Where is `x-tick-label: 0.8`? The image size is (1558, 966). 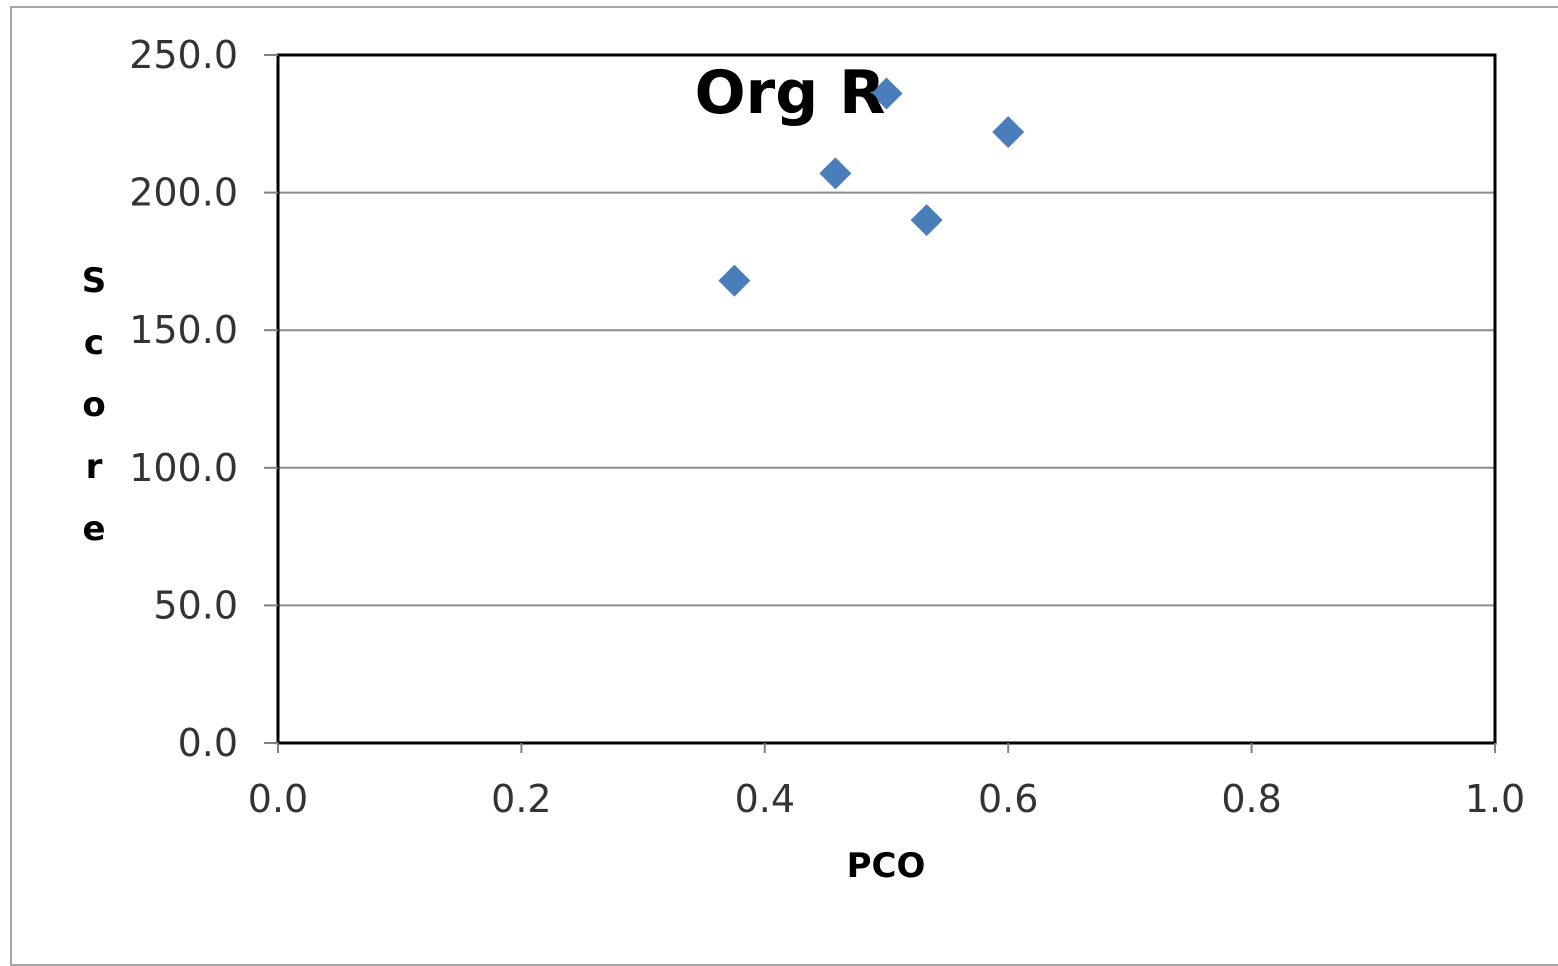 x-tick-label: 0.8 is located at coordinates (1251, 799).